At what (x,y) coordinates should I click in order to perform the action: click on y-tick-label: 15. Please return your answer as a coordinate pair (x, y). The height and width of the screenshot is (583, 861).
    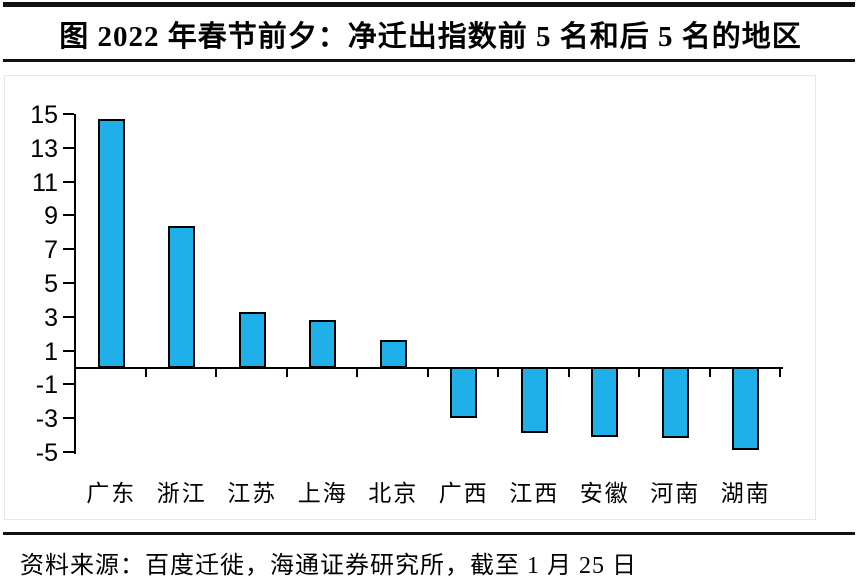
    Looking at the image, I should click on (44, 115).